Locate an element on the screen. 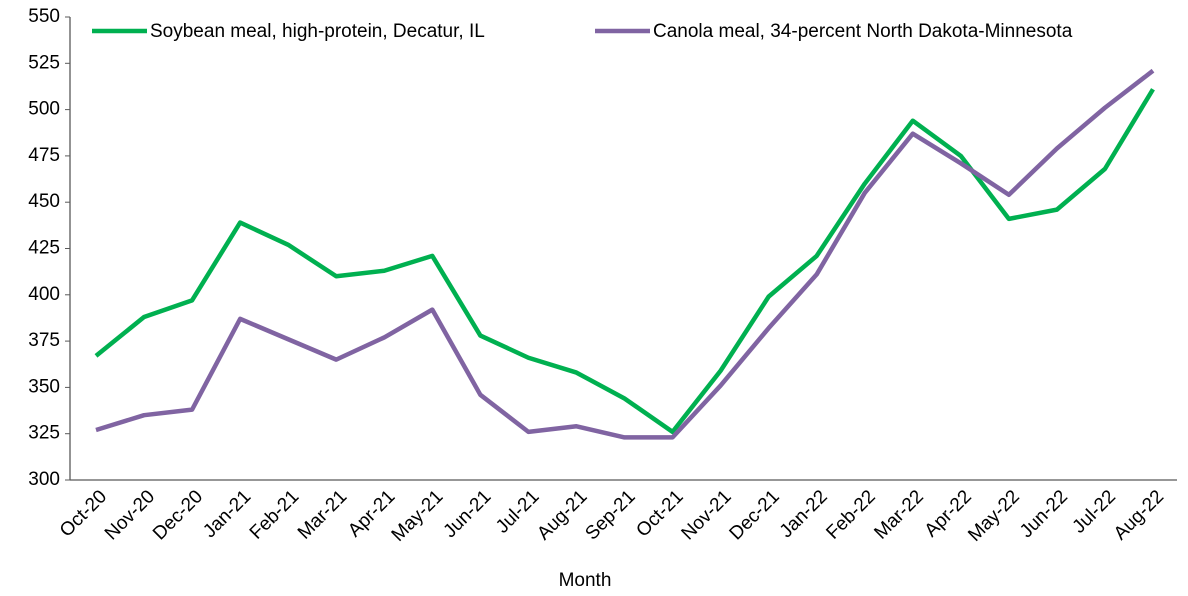 Image resolution: width=1188 pixels, height=596 pixels. x-tick-label: Sep-21 is located at coordinates (610, 515).